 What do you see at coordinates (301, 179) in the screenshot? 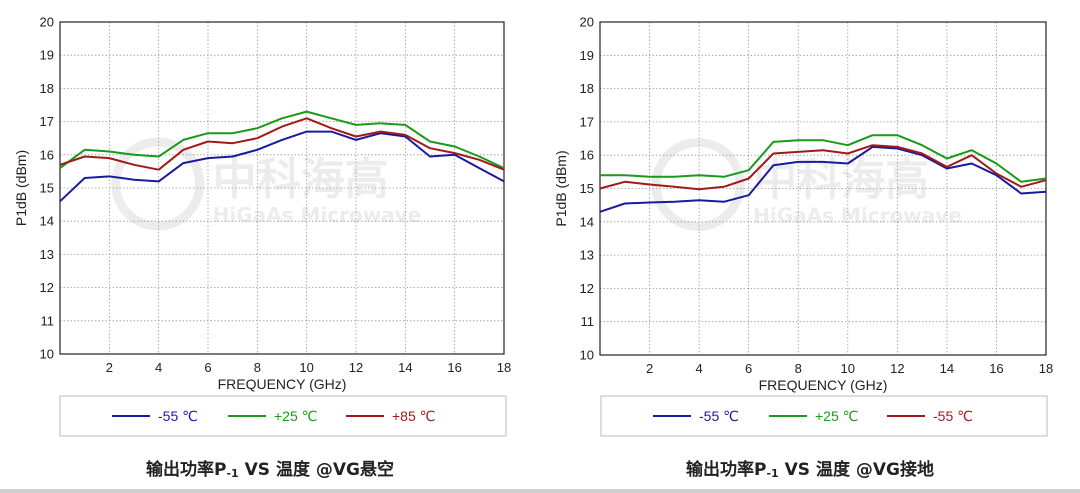
I see `watermark-chinese-text: 中科海高` at bounding box center [301, 179].